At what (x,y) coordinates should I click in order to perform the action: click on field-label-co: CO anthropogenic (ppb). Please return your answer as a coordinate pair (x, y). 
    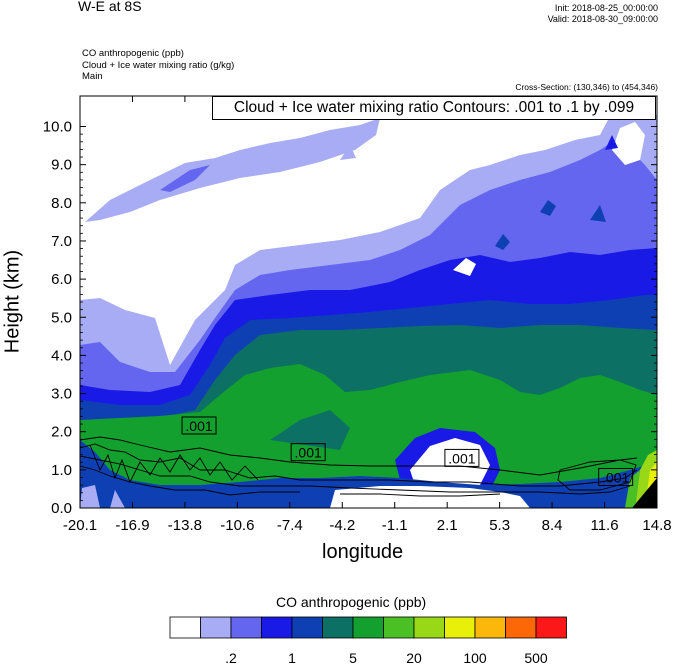
    Looking at the image, I should click on (133, 53).